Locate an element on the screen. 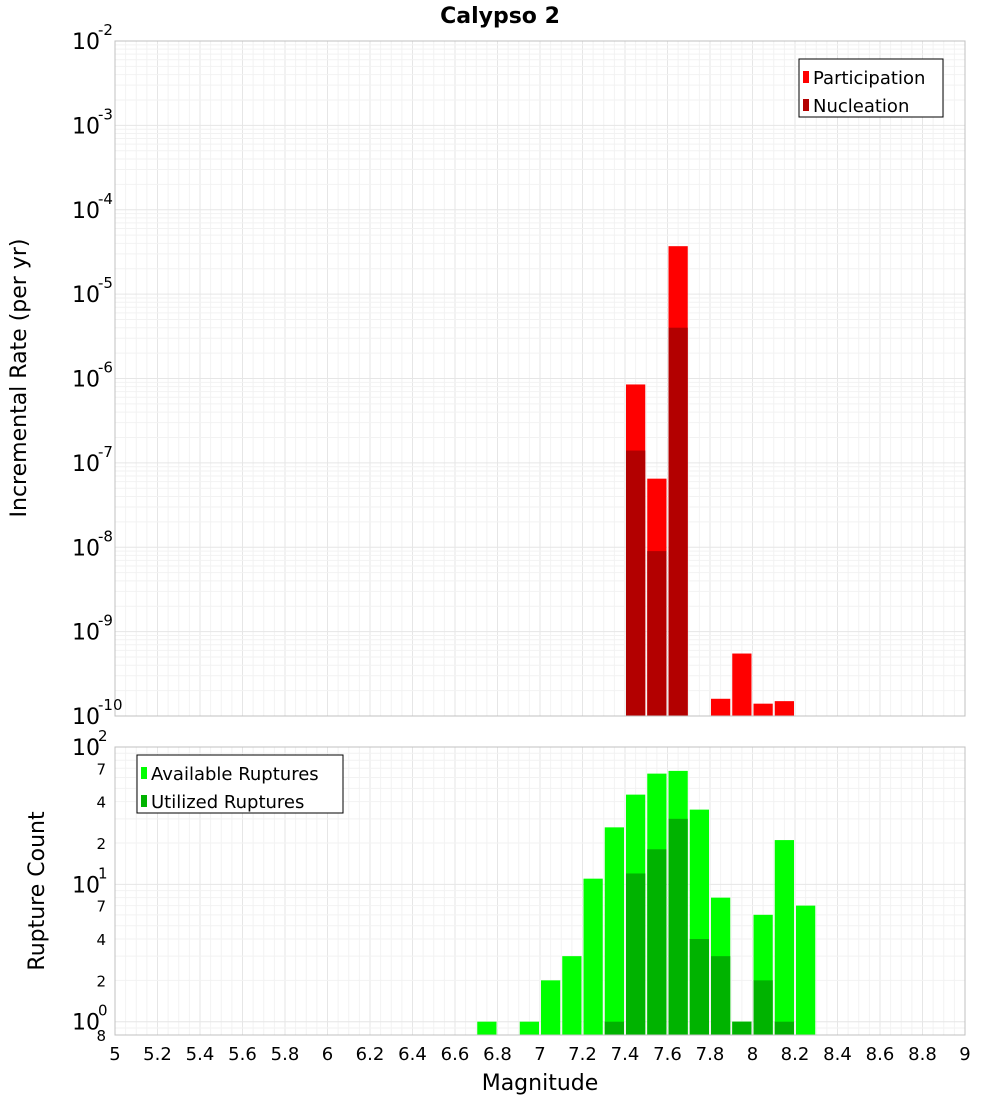 Image resolution: width=1000 pixels, height=1100 pixels. y-tick-exponent: -8 is located at coordinates (105, 536).